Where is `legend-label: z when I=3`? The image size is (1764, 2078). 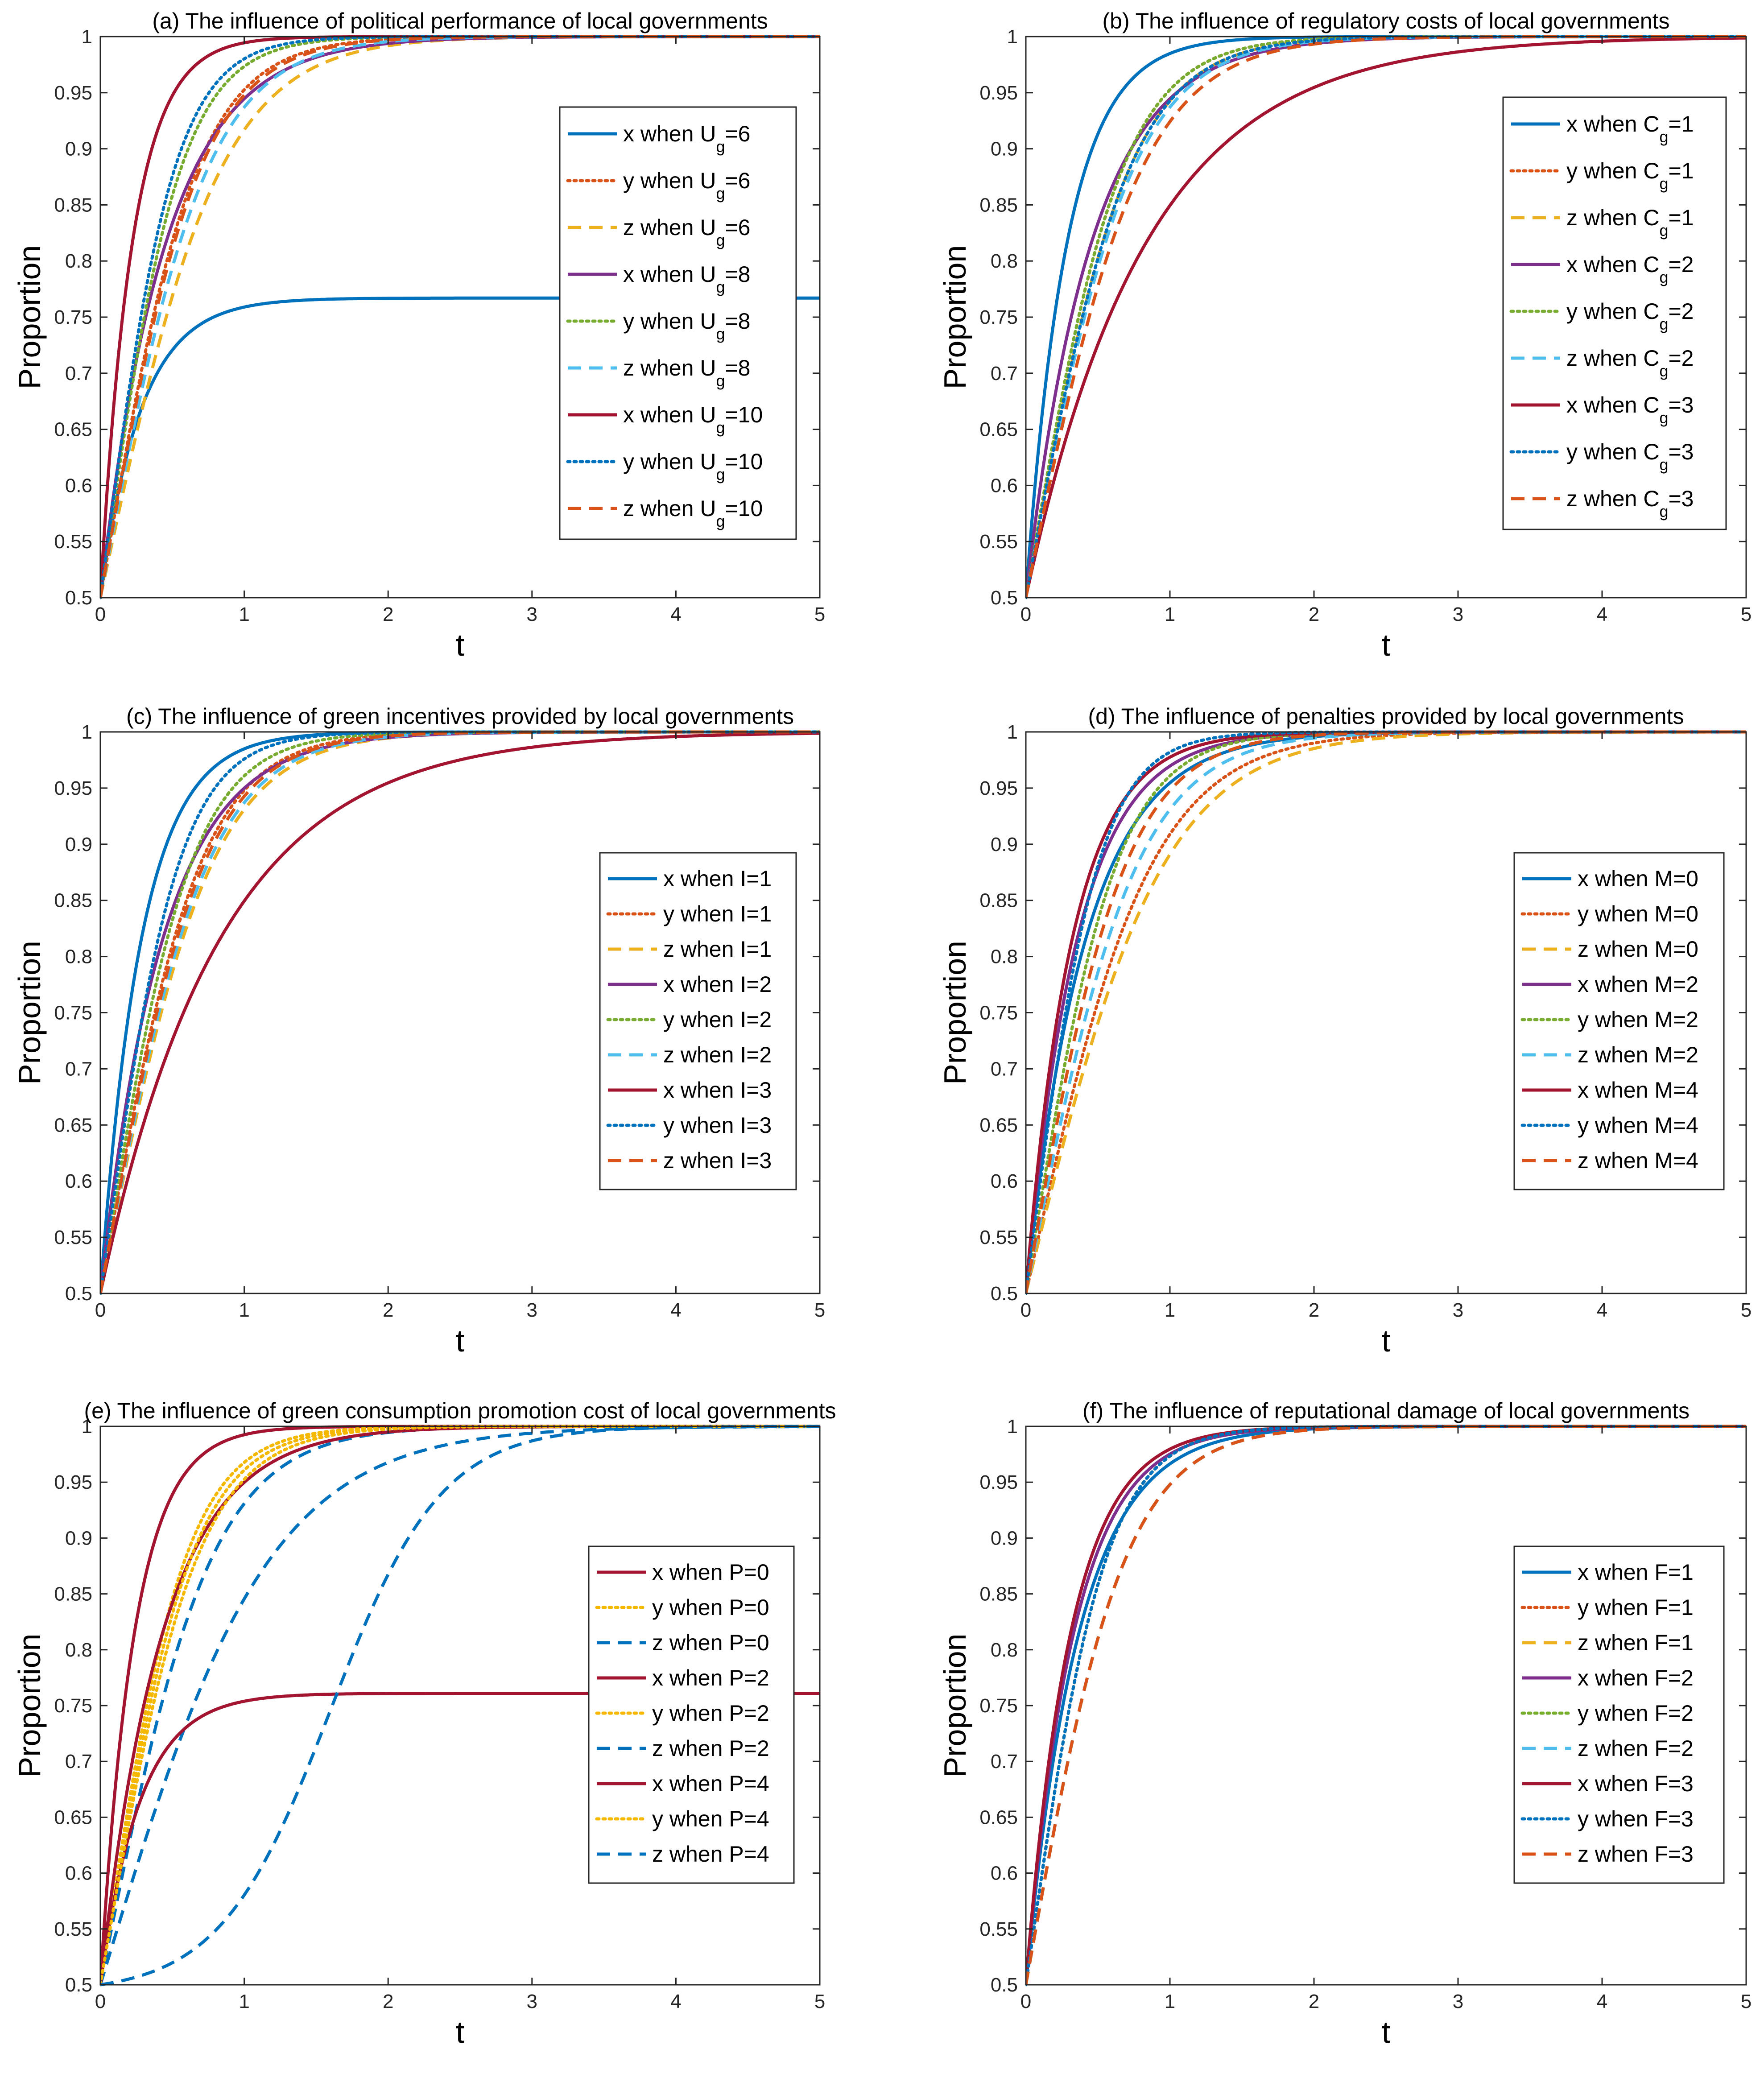 legend-label: z when I=3 is located at coordinates (717, 1160).